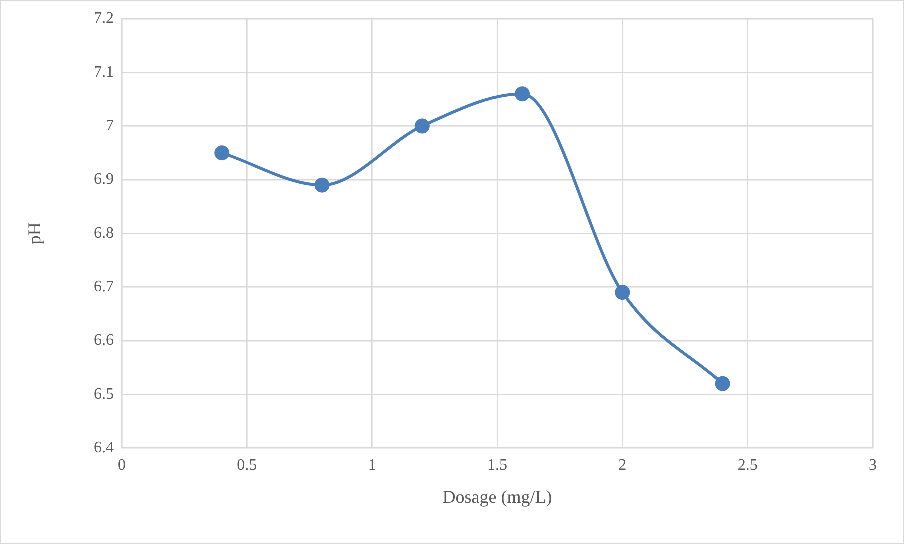  I want to click on x-tick-label: 2, so click(622, 465).